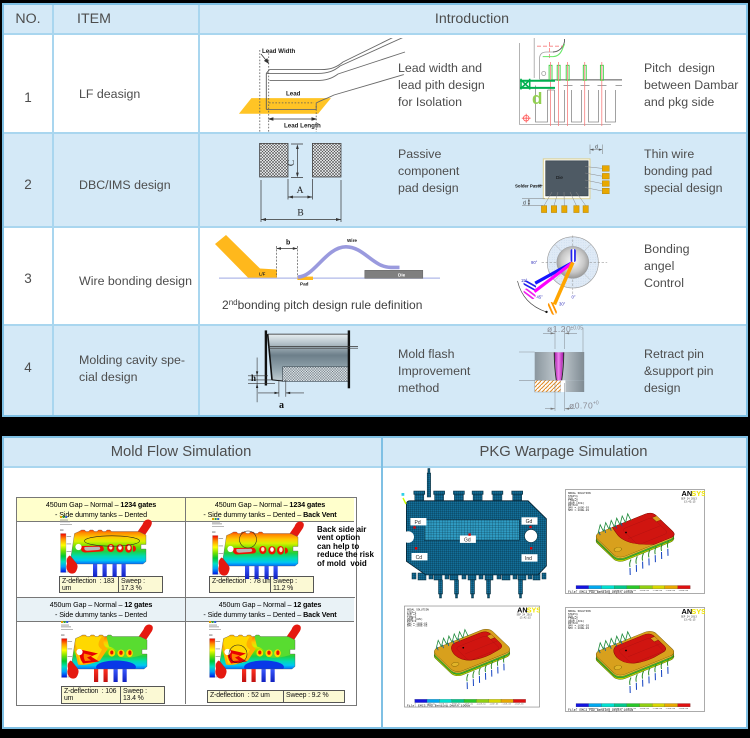  I want to click on svg-text: 30°, so click(562, 304).